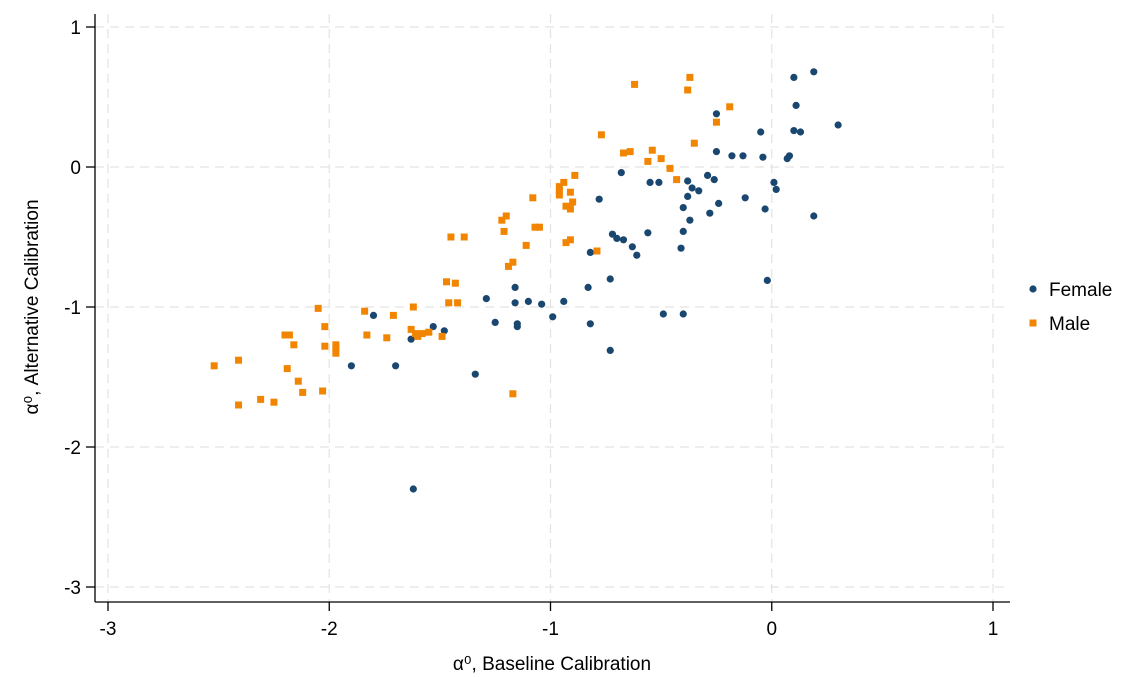  I want to click on x-tick-label: -1, so click(550, 629).